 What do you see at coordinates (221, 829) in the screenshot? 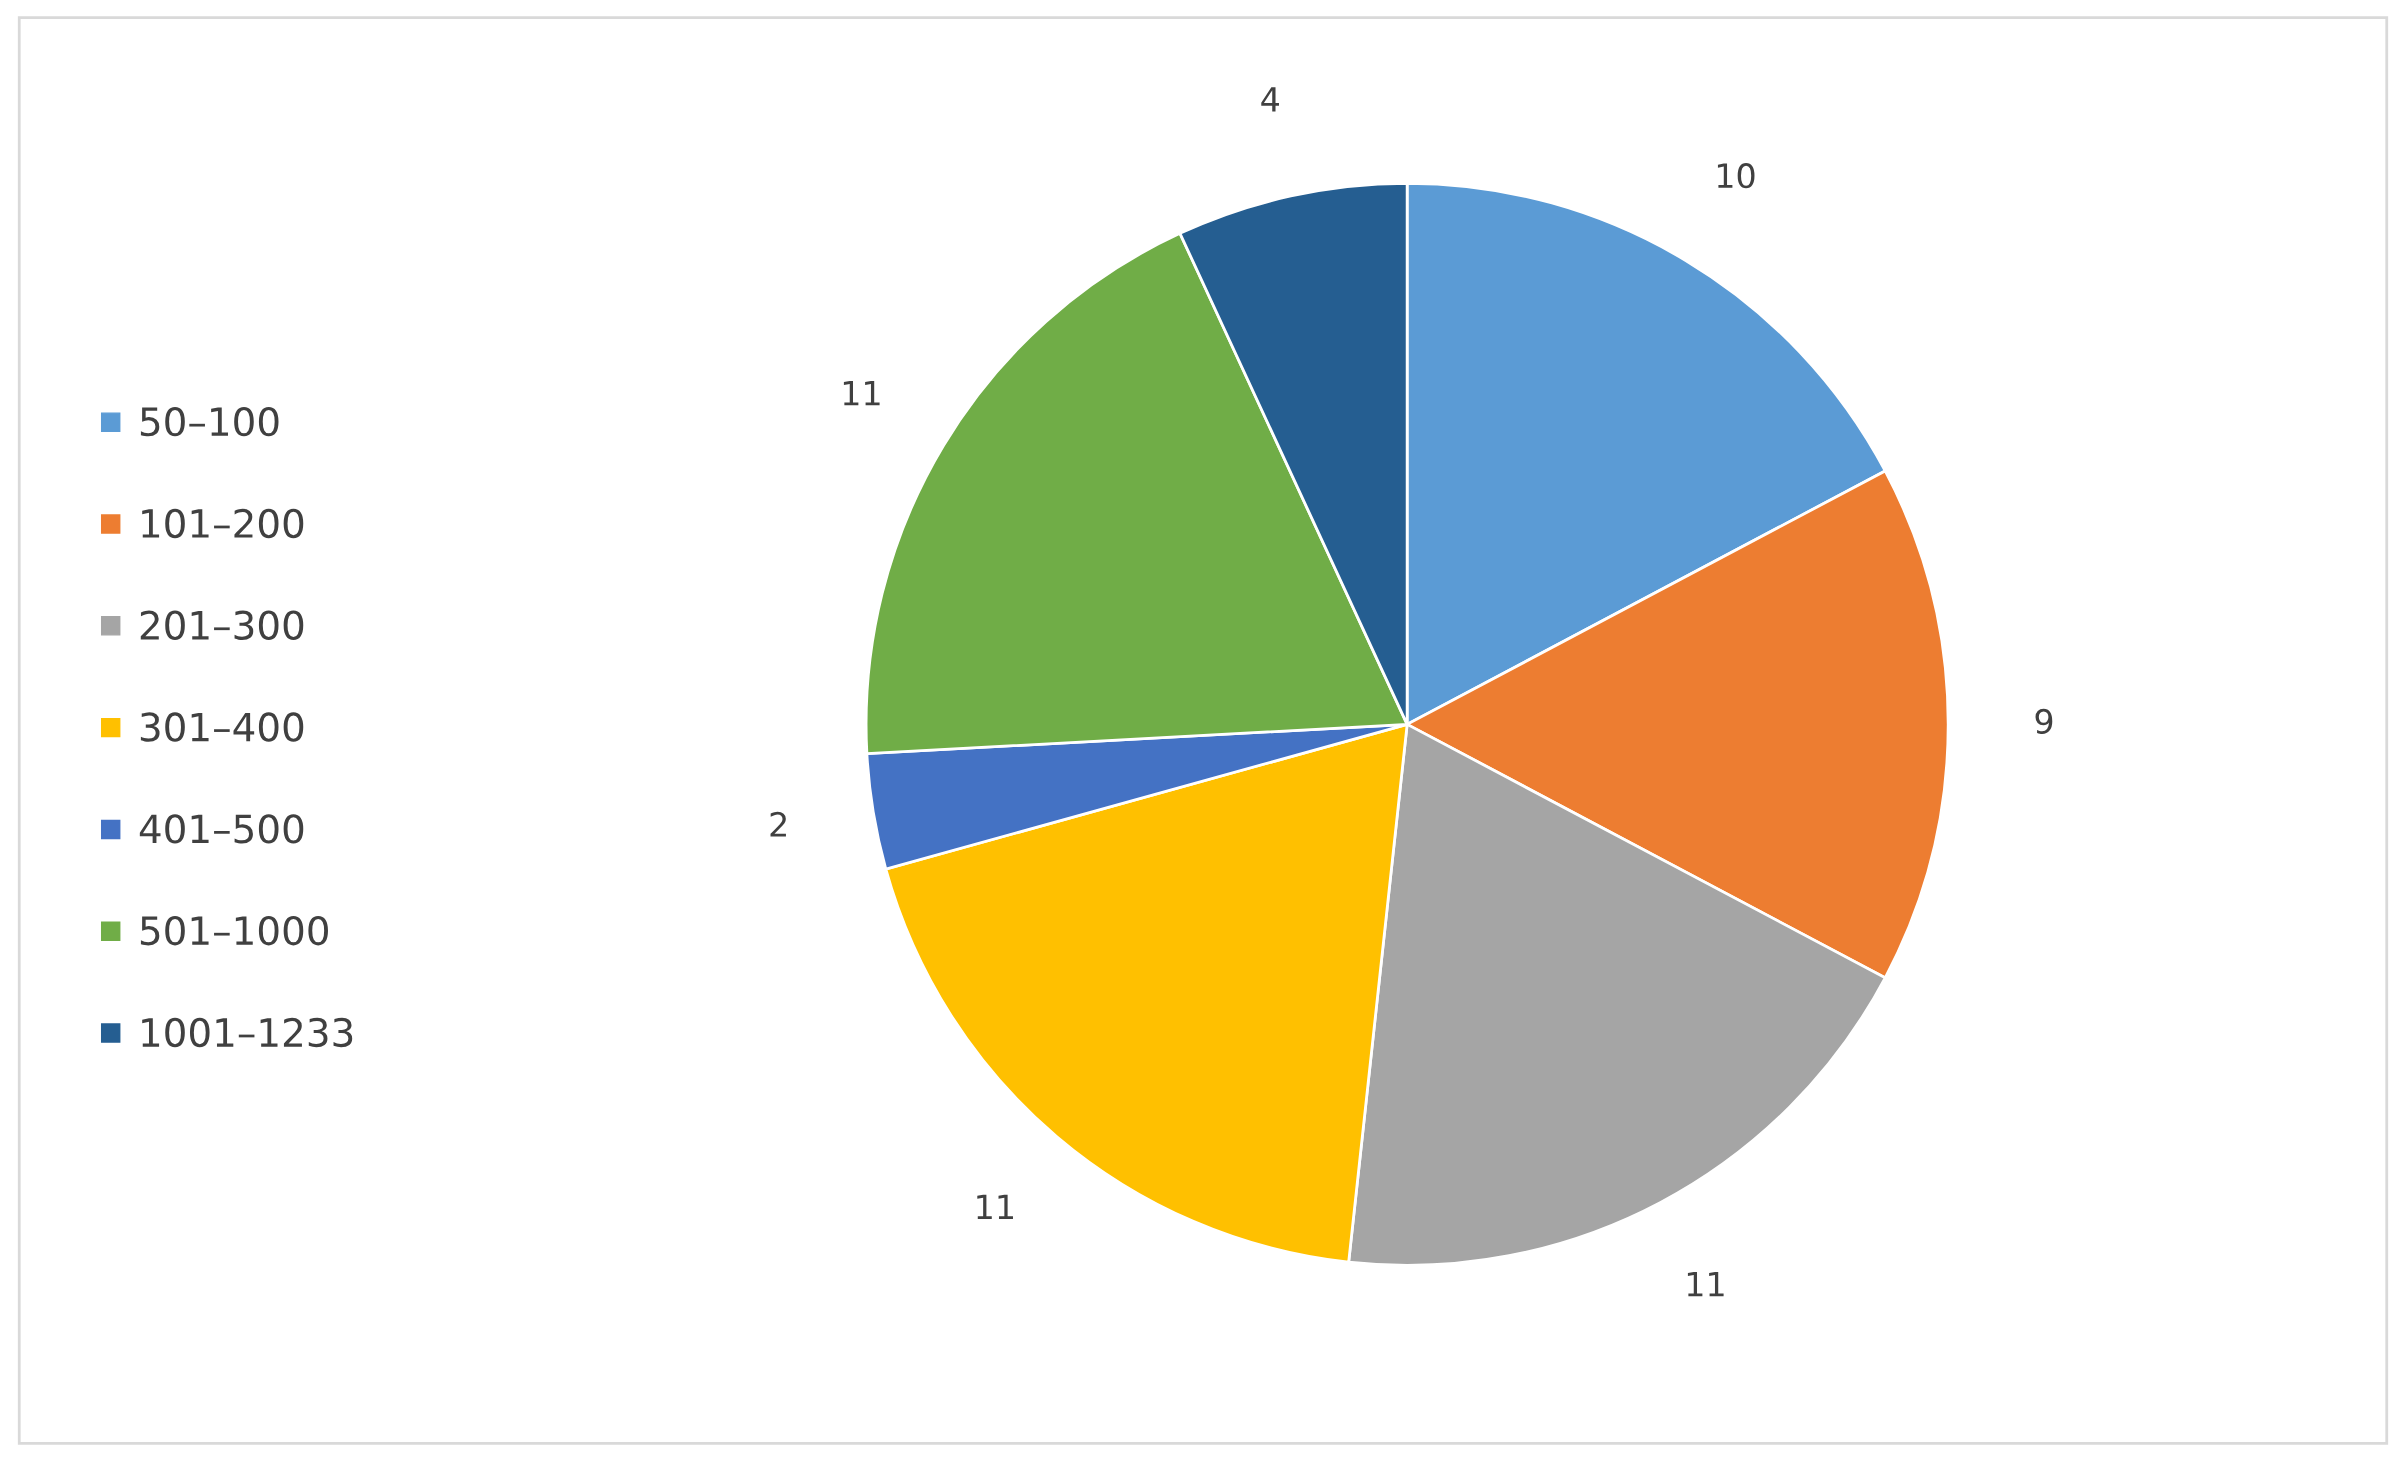
I see `legend-label: 401–500` at bounding box center [221, 829].